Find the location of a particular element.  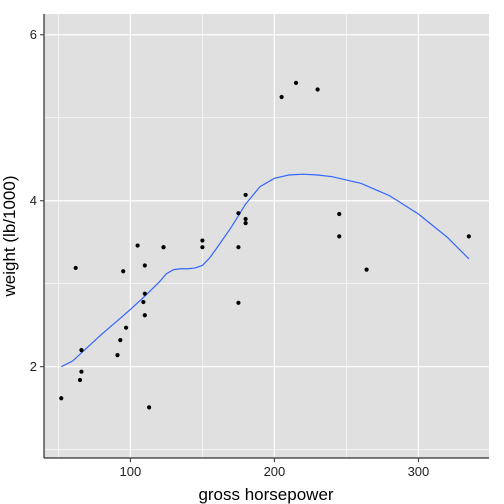

y-tick-label: 2 is located at coordinates (33, 366).